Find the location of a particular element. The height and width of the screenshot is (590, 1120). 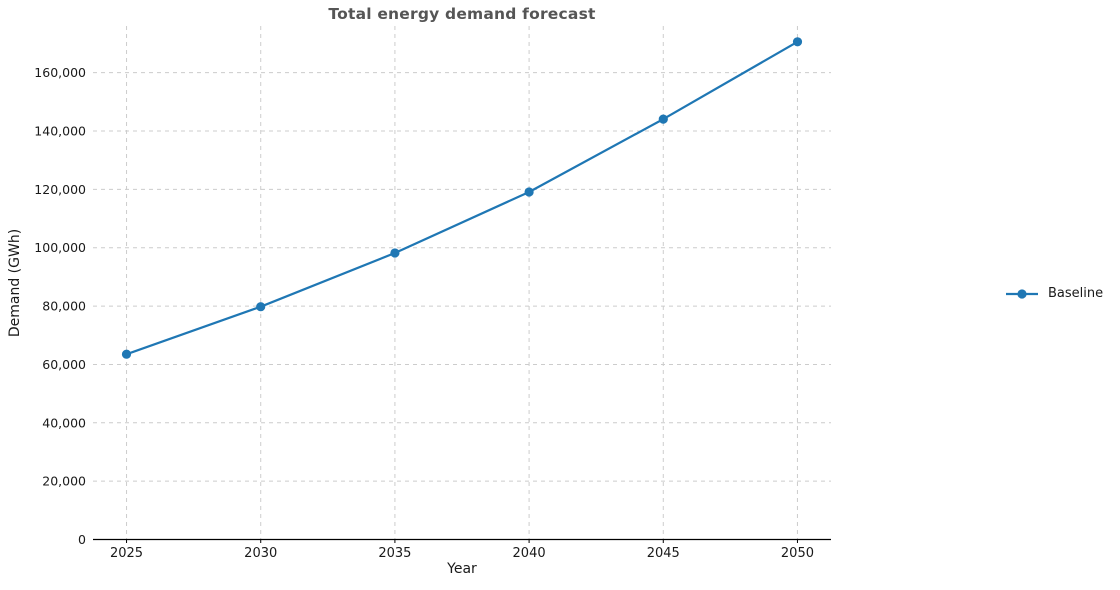

x-axis-label: Year is located at coordinates (462, 569).